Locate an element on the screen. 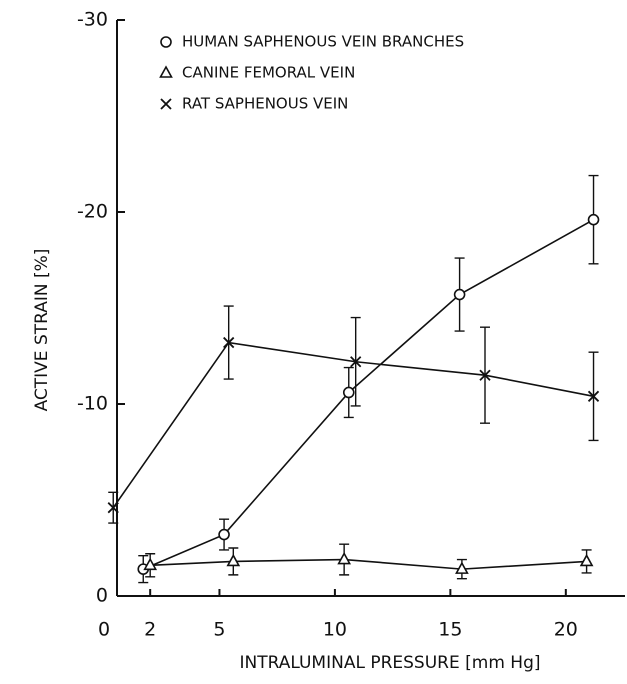 Image resolution: width=627 pixels, height=684 pixels. x-tick-label: 15 is located at coordinates (450, 630).